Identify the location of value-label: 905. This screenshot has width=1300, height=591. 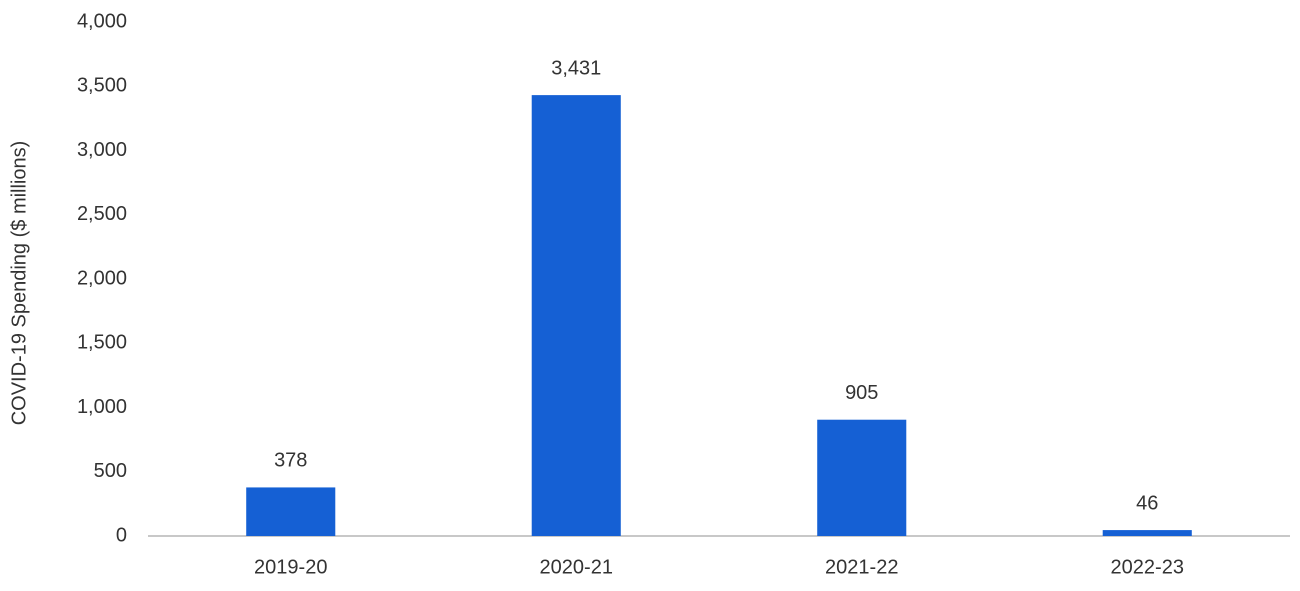
(861, 393).